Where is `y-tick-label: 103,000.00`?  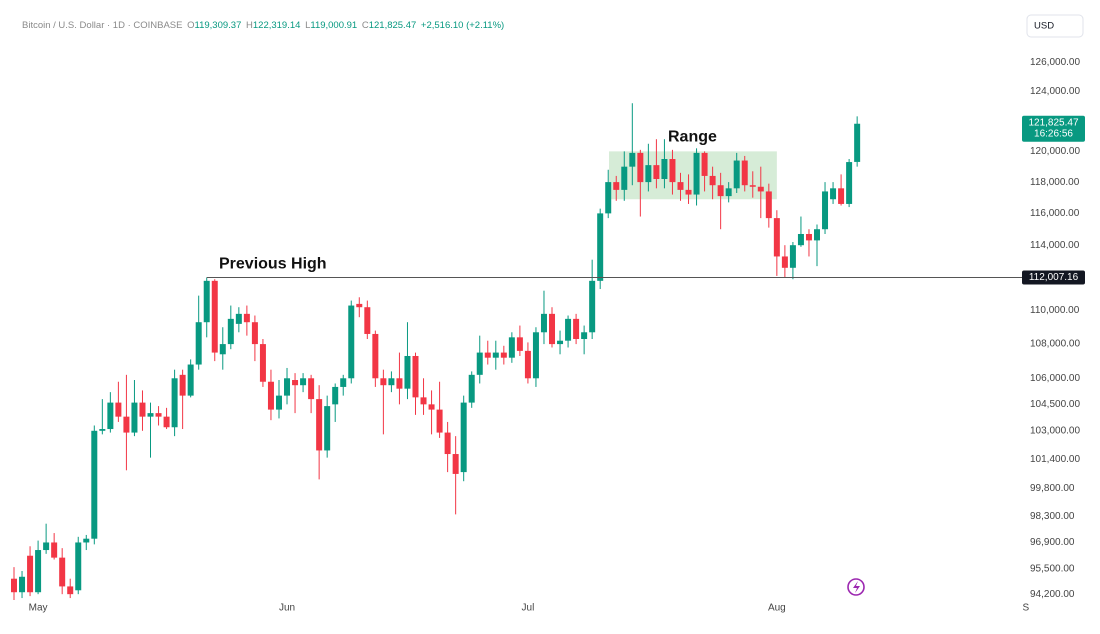
y-tick-label: 103,000.00 is located at coordinates (1055, 430).